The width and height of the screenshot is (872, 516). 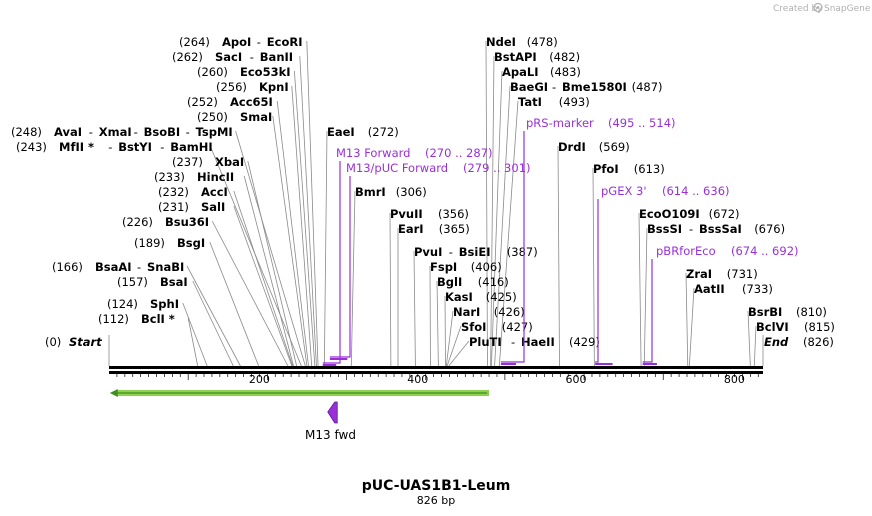 I want to click on enzyme-name: ApoI, so click(x=236, y=42).